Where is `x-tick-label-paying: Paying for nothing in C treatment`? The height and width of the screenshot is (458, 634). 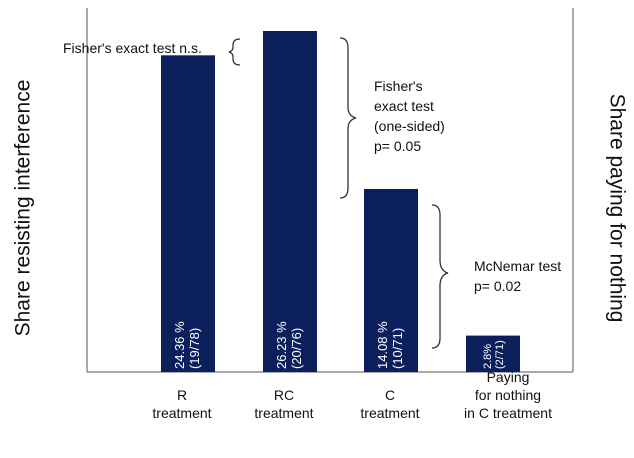
x-tick-label-paying: Paying for nothing in C treatment is located at coordinates (508, 395).